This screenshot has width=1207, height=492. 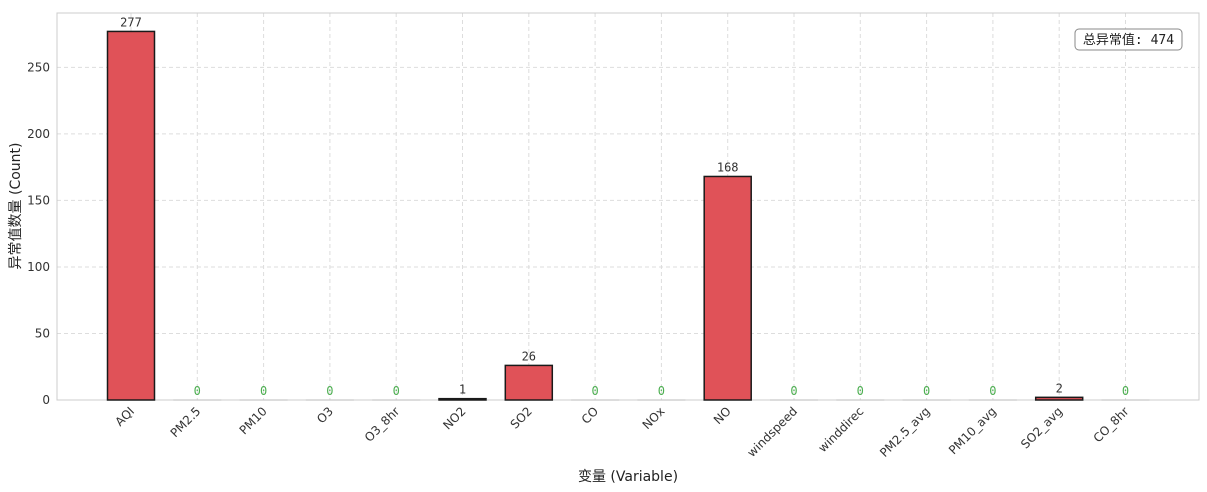 What do you see at coordinates (1111, 424) in the screenshot?
I see `x-tick-label: CO_8hr` at bounding box center [1111, 424].